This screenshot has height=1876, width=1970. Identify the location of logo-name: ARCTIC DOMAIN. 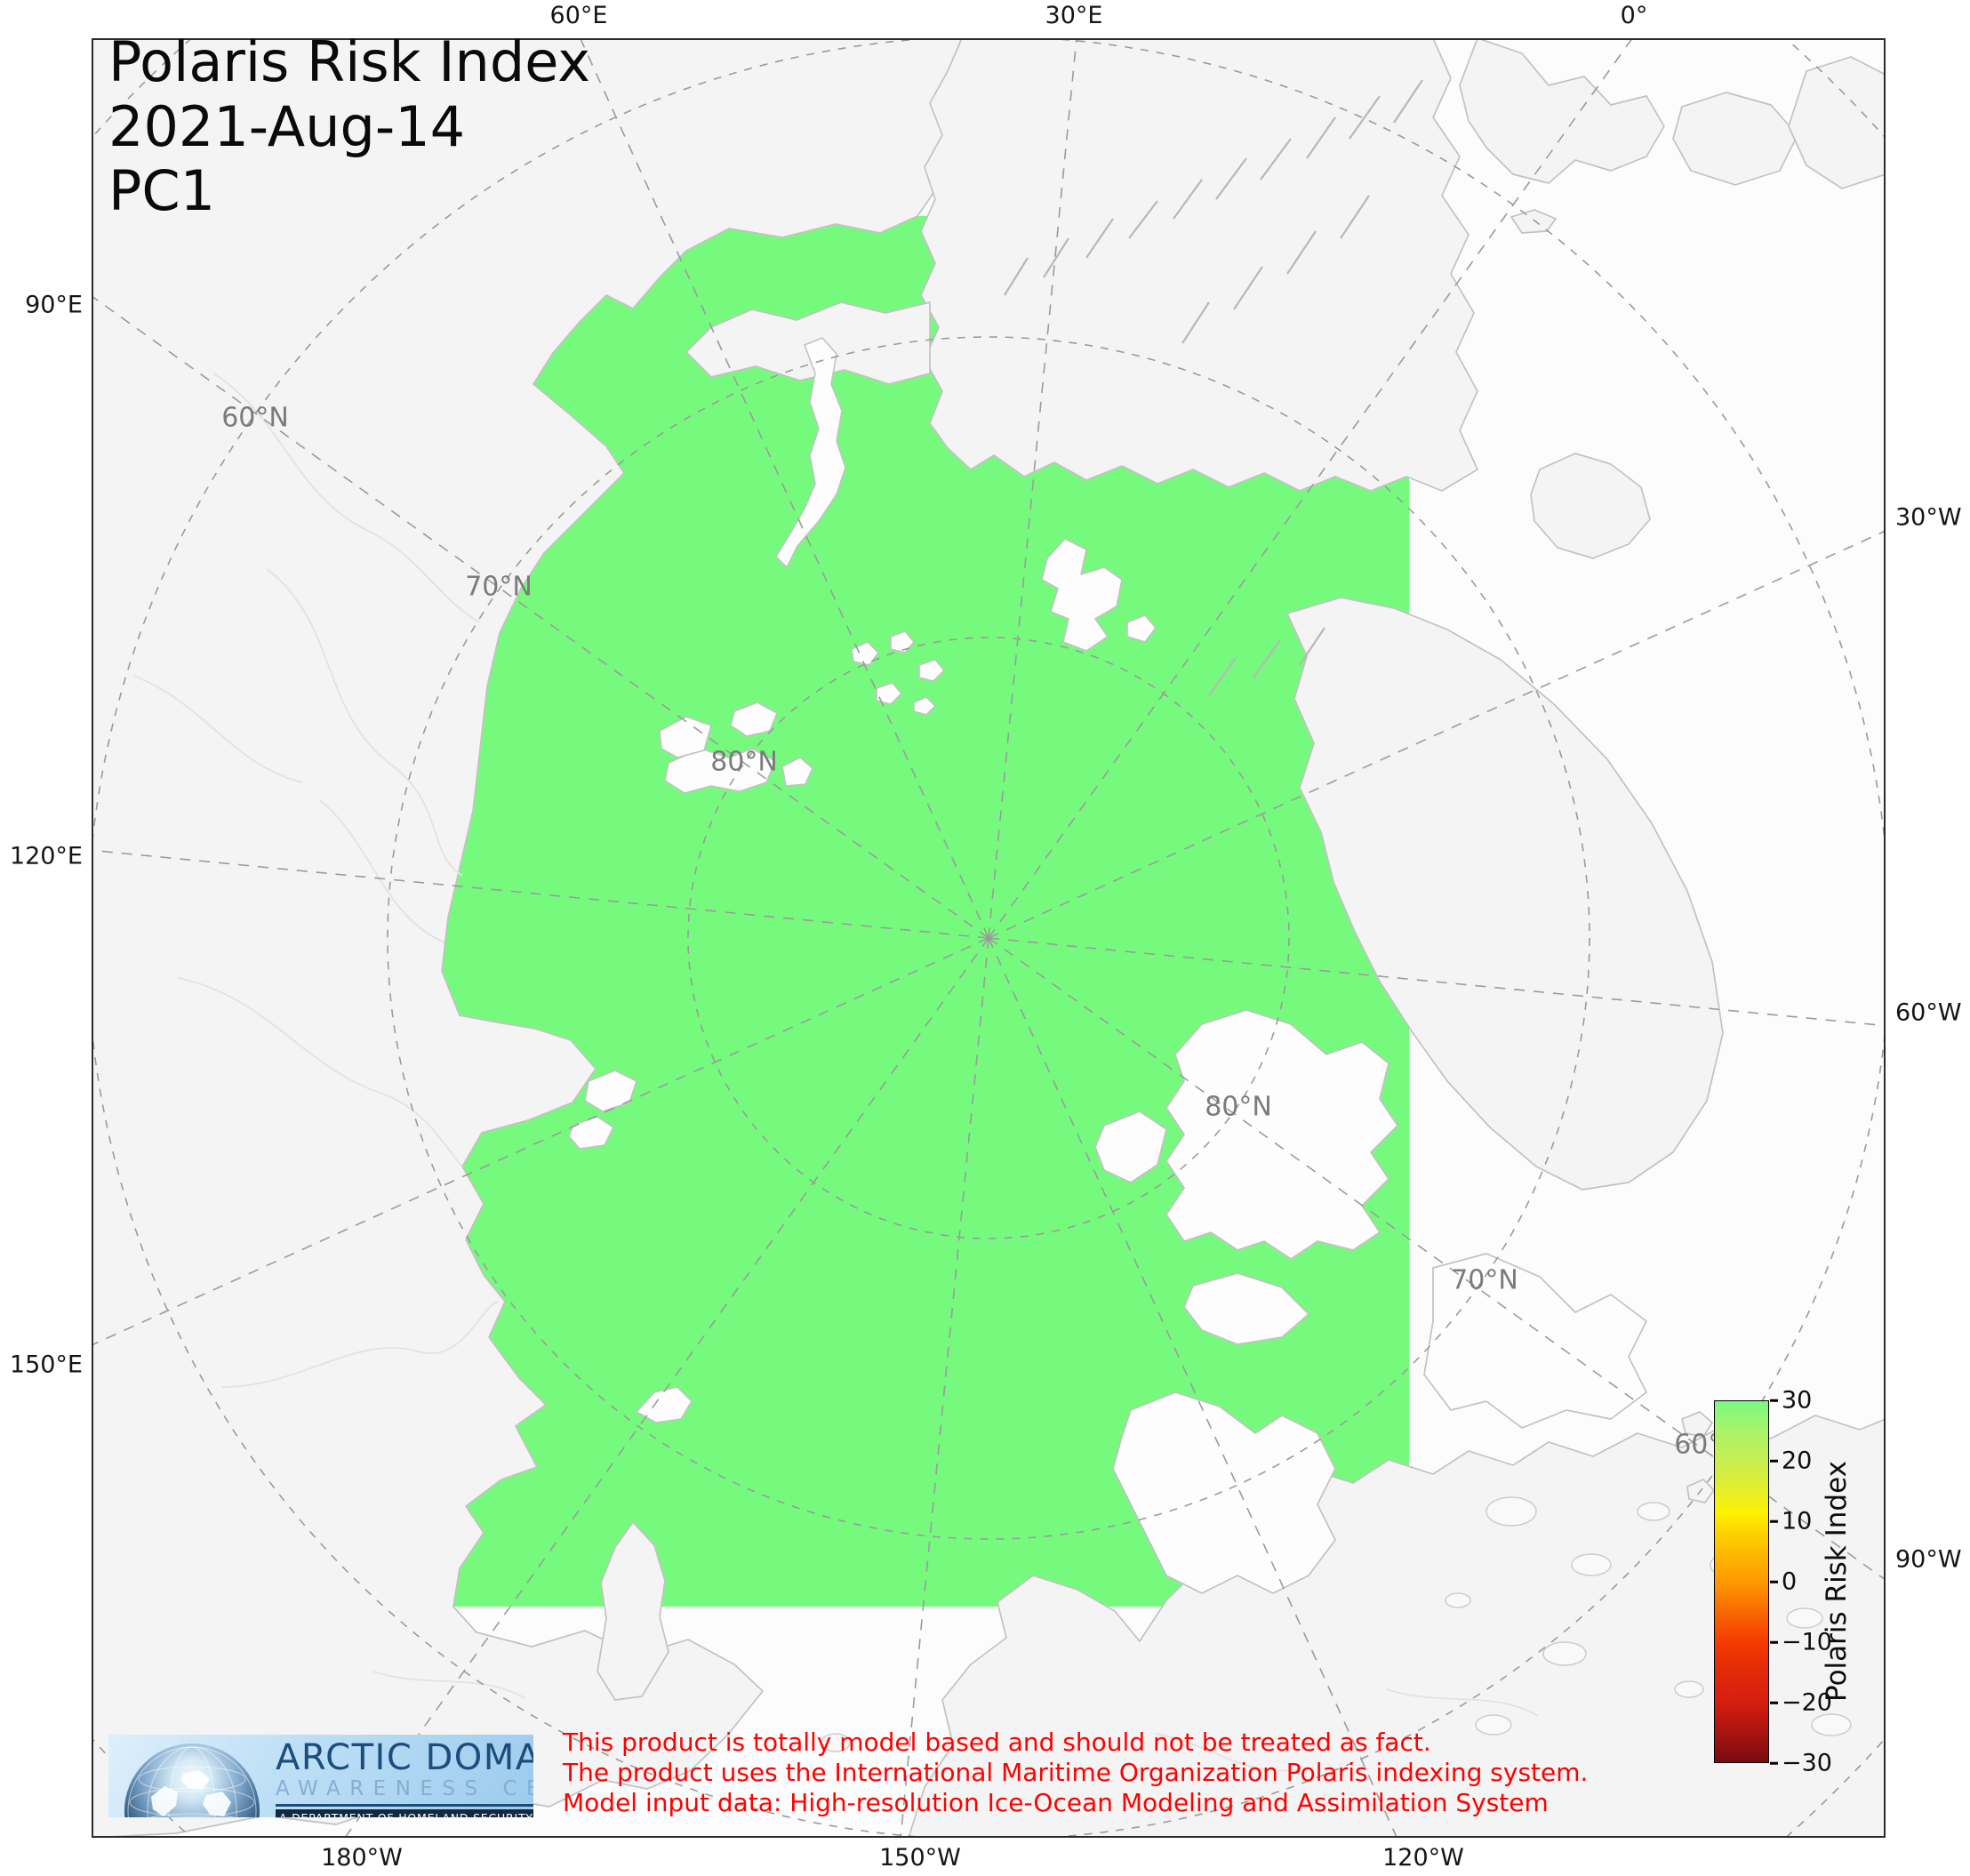
(404, 1757).